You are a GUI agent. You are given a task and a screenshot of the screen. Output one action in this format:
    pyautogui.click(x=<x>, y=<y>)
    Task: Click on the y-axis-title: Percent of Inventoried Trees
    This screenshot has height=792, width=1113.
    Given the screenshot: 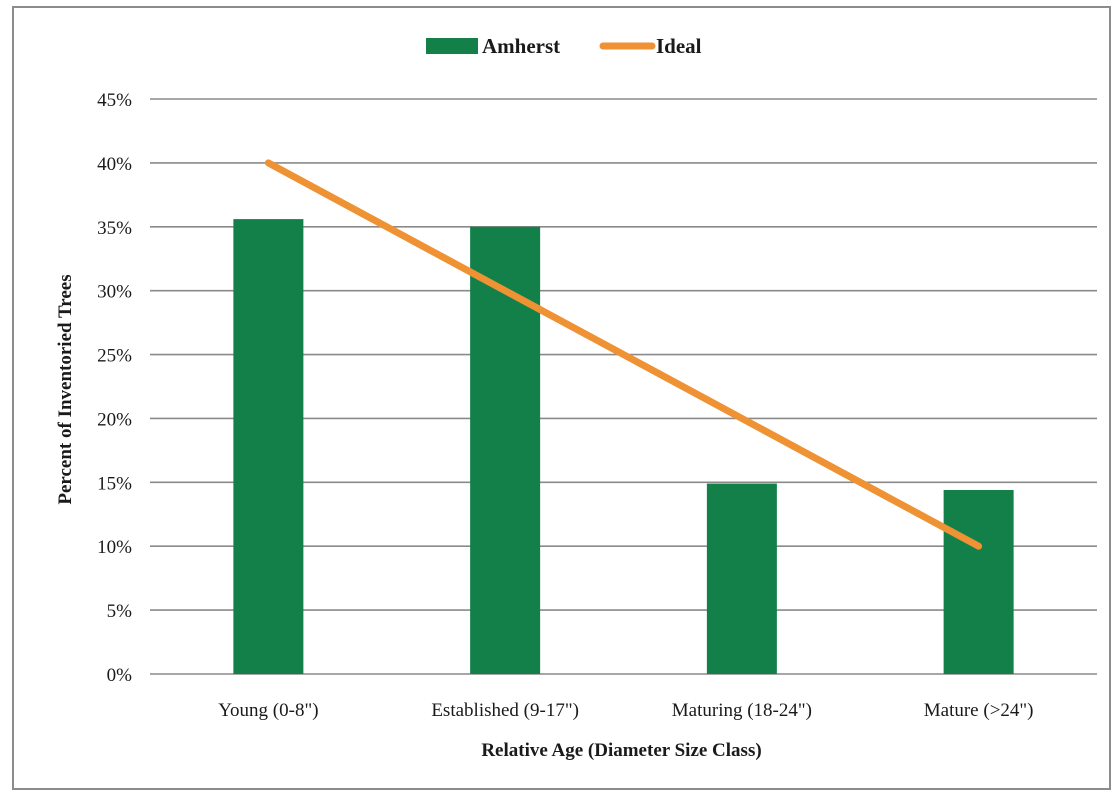 What is the action you would take?
    pyautogui.click(x=65, y=389)
    